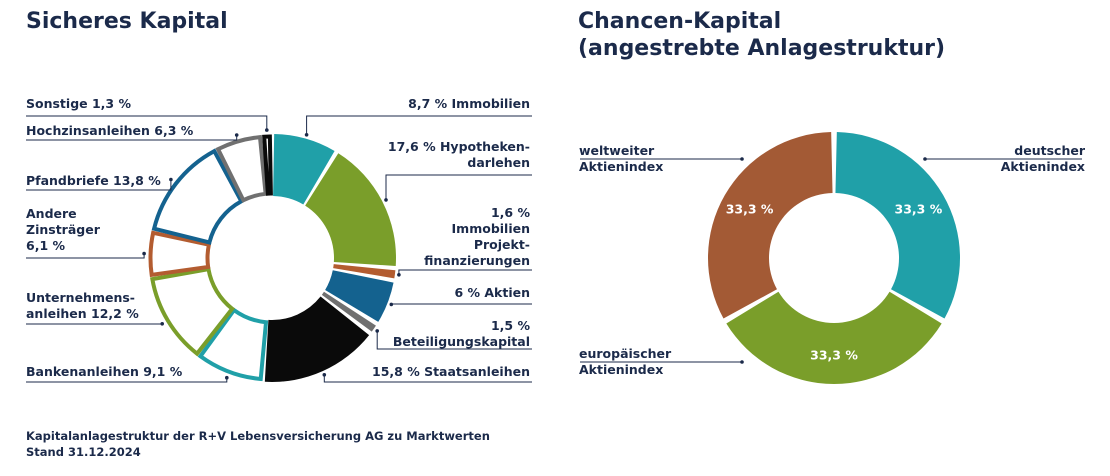  Describe the element at coordinates (78, 103) in the screenshot. I see `label-sonstige: Sonstige 1,3 %` at that location.